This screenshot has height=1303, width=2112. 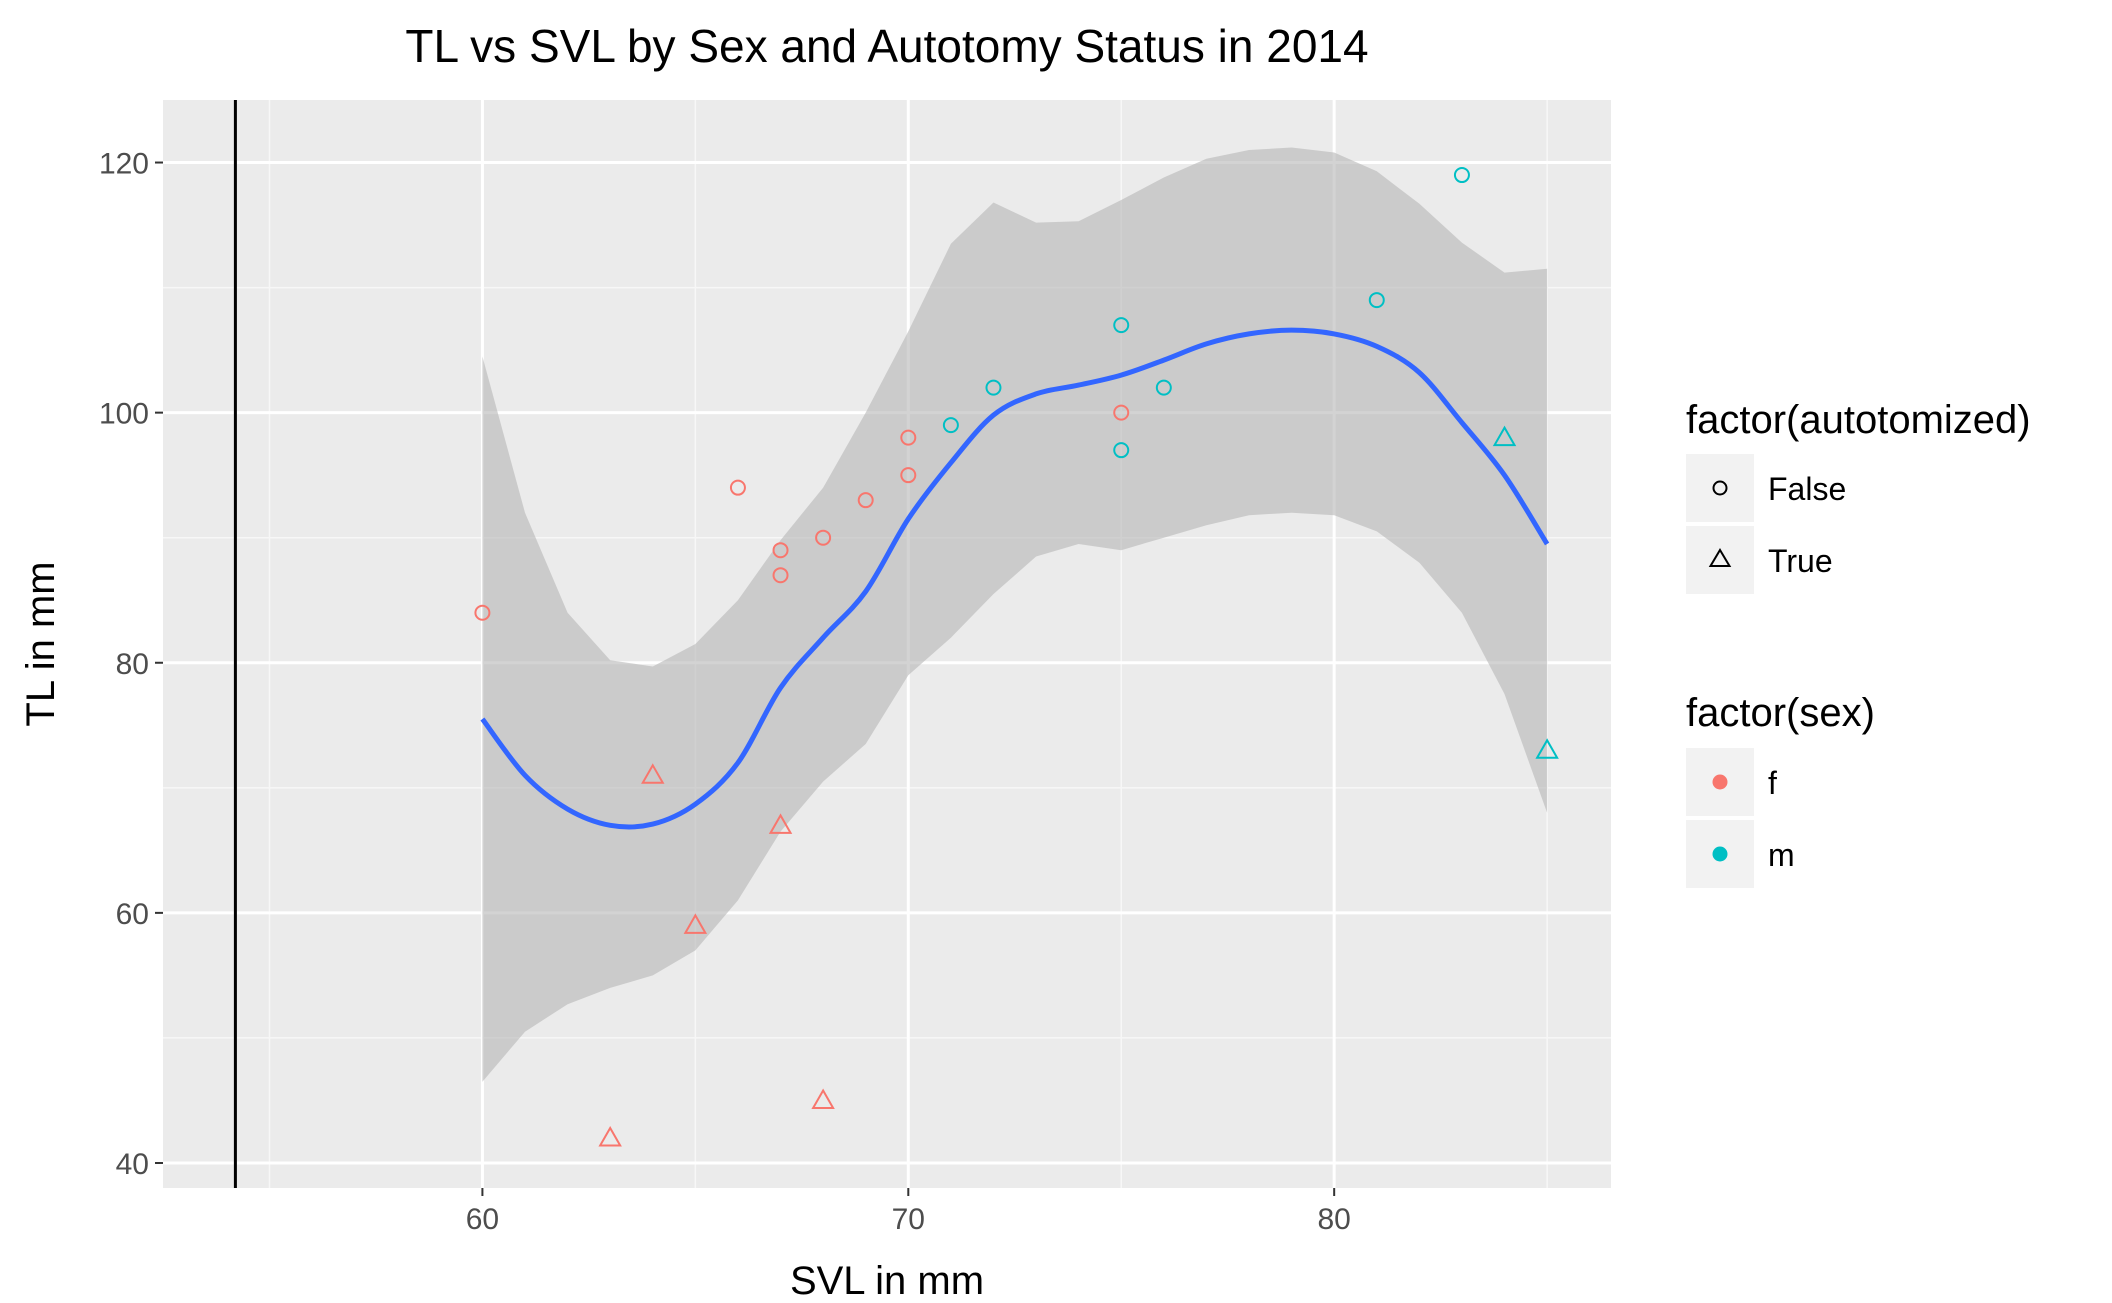 I want to click on legend-label-true: True, so click(x=1800, y=561).